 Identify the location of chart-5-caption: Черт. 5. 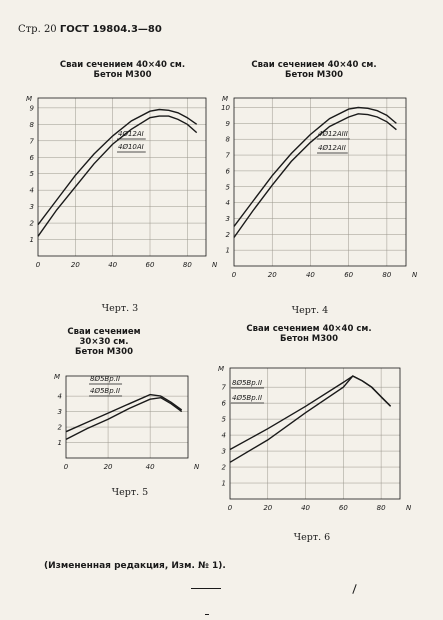
(130, 492).